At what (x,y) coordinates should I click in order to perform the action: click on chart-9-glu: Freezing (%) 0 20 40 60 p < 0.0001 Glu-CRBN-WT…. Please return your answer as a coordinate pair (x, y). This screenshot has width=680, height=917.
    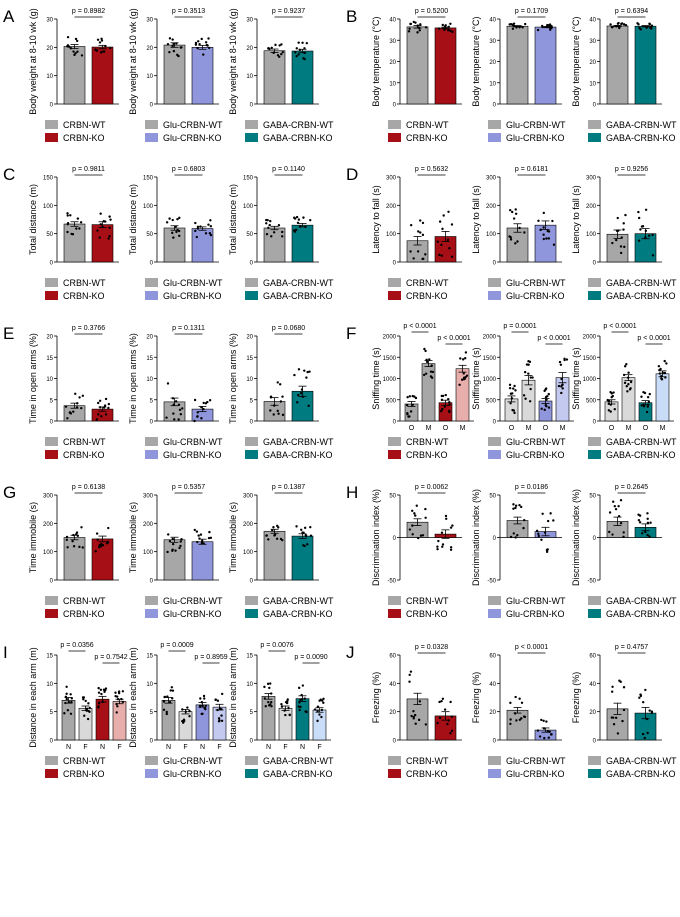
    Looking at the image, I should click on (518, 711).